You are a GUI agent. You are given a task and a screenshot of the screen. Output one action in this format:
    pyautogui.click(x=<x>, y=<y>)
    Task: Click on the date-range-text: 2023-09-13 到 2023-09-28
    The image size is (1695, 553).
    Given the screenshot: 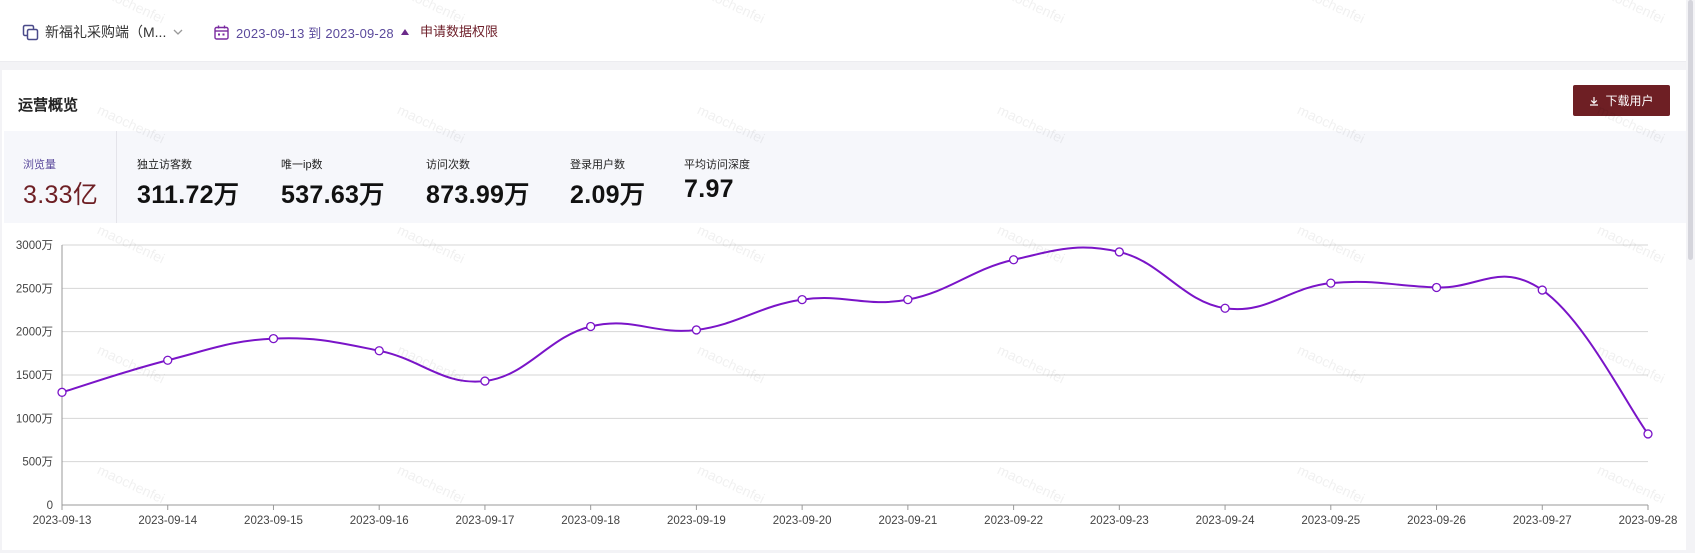 What is the action you would take?
    pyautogui.click(x=315, y=33)
    